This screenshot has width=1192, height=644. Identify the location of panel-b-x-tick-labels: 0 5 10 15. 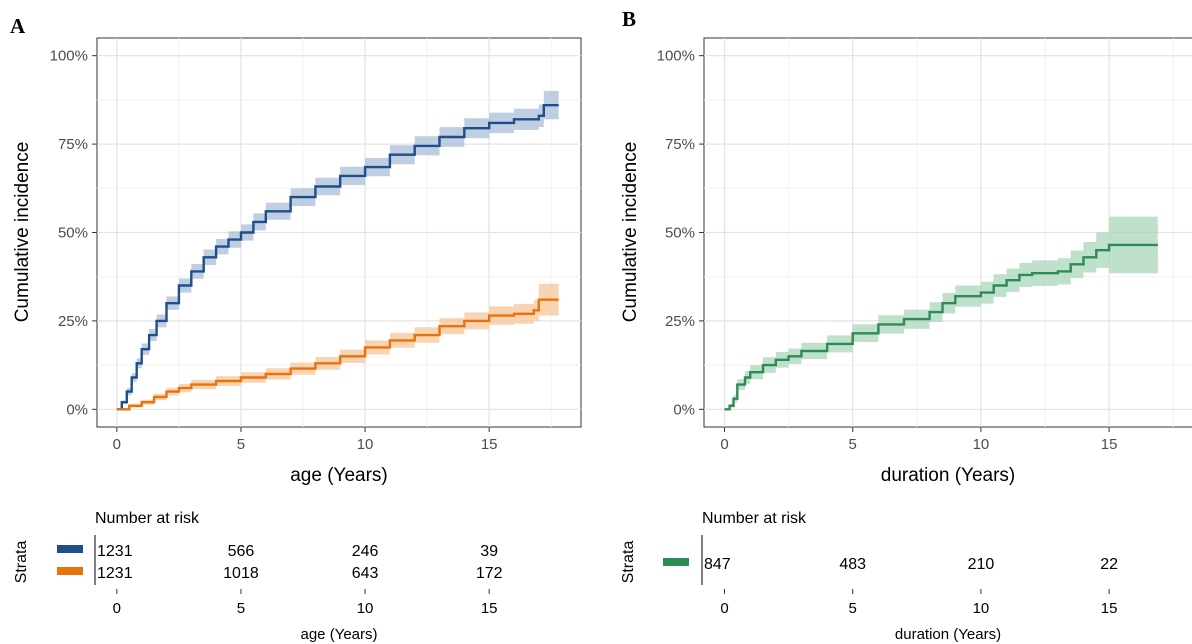
(918, 440).